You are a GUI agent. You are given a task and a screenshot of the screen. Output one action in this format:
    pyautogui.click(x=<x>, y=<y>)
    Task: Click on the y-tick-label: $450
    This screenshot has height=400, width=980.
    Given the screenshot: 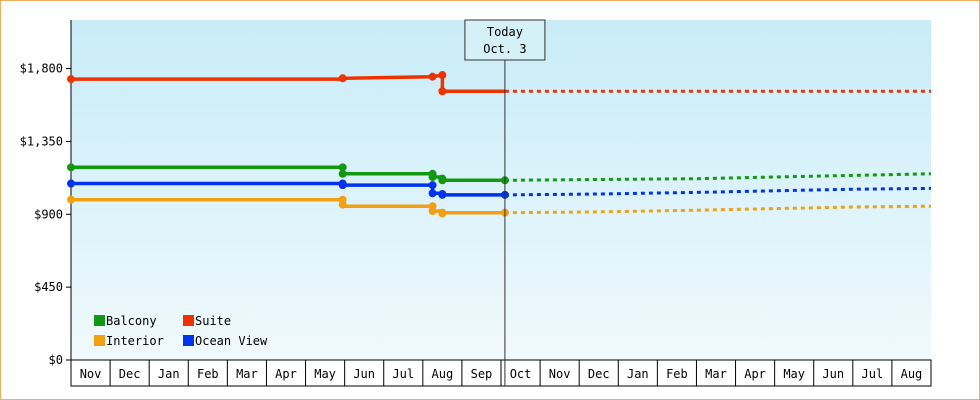 What is the action you would take?
    pyautogui.click(x=48, y=287)
    